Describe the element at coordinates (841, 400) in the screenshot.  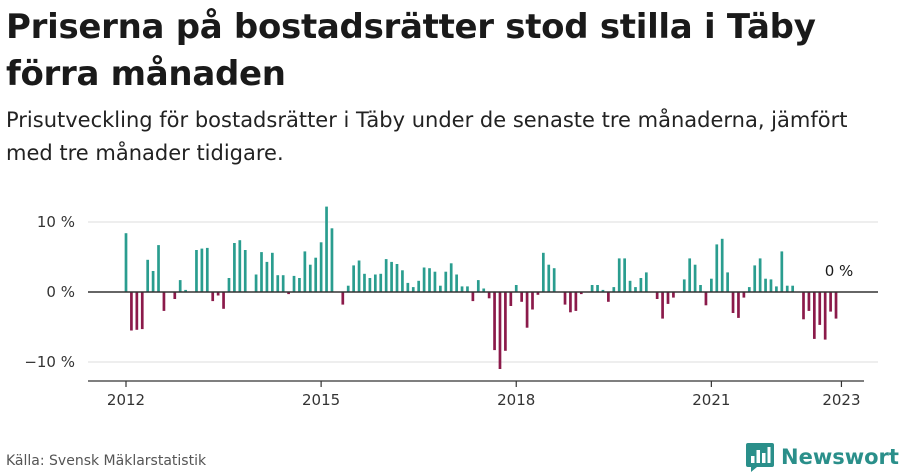
I see `x-tick-label: 2023` at that location.